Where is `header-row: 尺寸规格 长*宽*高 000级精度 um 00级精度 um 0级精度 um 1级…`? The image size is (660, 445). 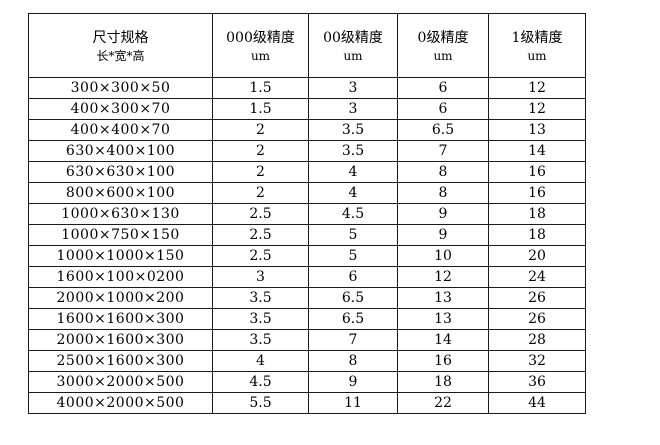 header-row: 尺寸规格 长*宽*高 000级精度 um 00级精度 um 0级精度 um 1级… is located at coordinates (307, 45).